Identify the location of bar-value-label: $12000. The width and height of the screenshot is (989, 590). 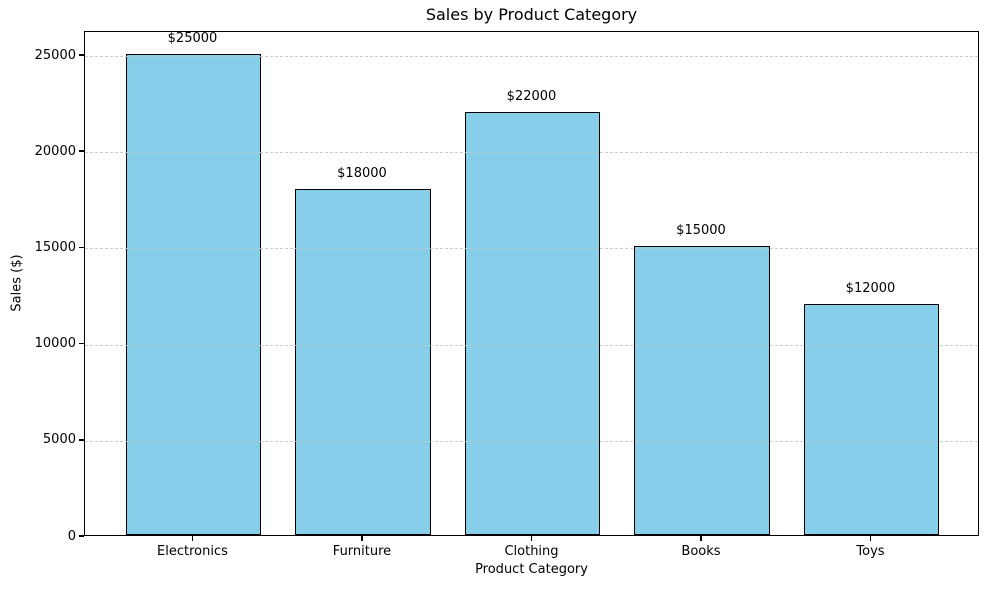
(870, 289).